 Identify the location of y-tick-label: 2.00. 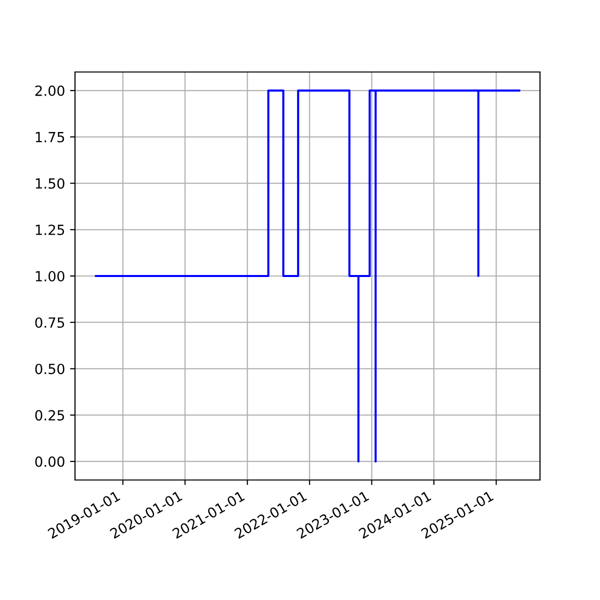
(49, 91).